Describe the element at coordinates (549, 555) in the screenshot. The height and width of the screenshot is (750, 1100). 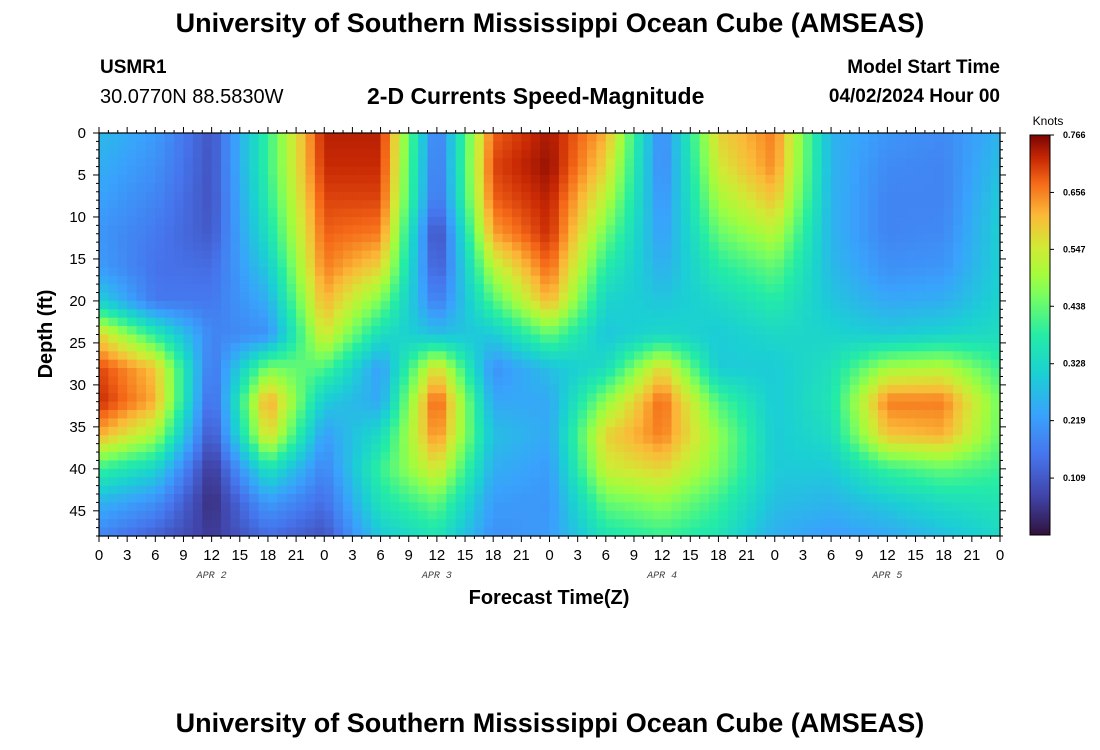
I see `x-tick-label: 0` at that location.